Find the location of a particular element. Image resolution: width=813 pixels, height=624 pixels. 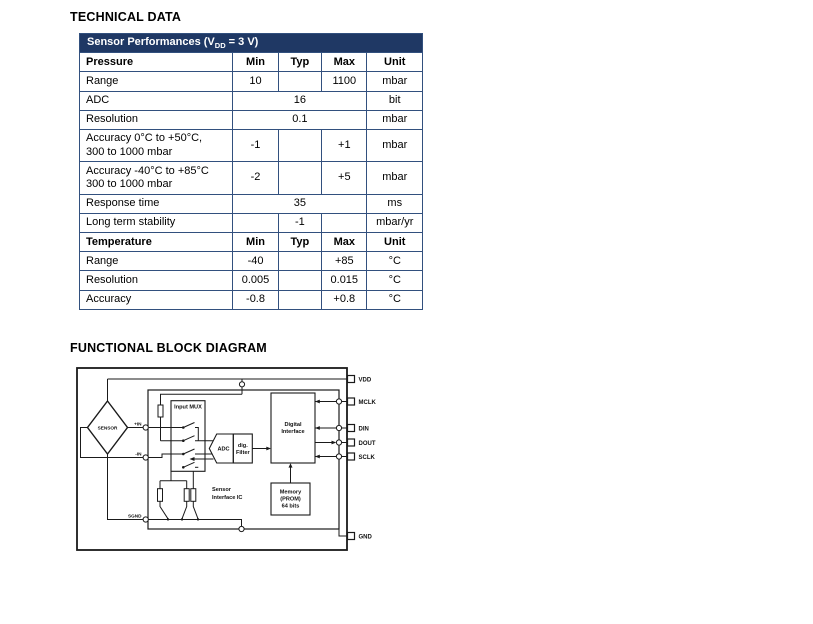

din-pin-label: DIN is located at coordinates (364, 430).